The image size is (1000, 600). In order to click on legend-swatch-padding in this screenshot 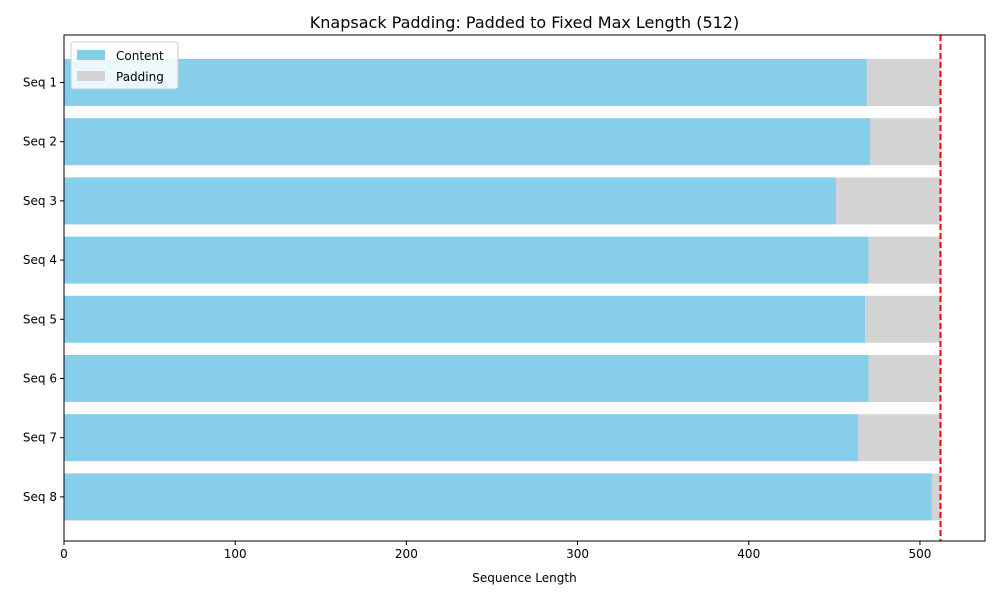, I will do `click(91, 76)`.